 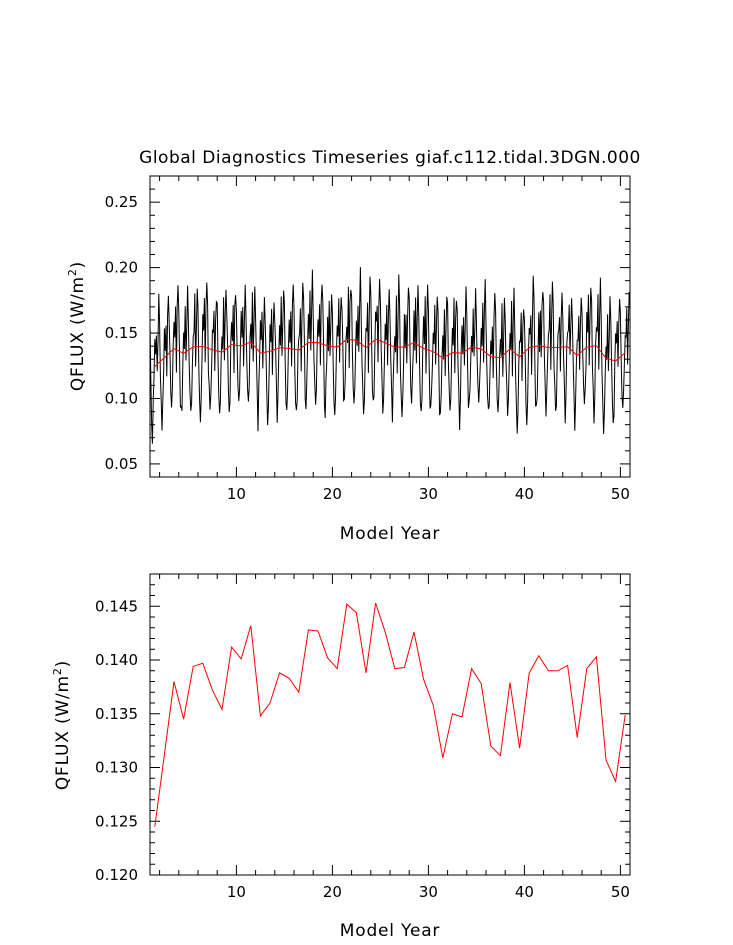 I want to click on monthly-series-line, so click(x=390, y=355).